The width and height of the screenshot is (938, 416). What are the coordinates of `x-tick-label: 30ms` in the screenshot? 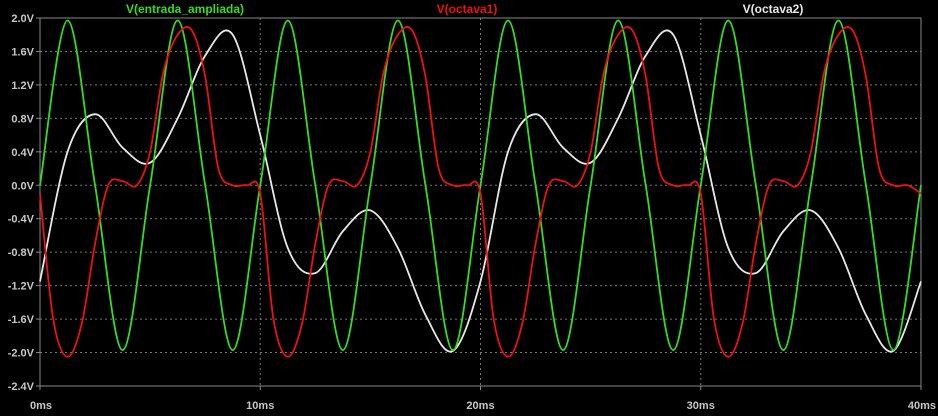 It's located at (701, 406).